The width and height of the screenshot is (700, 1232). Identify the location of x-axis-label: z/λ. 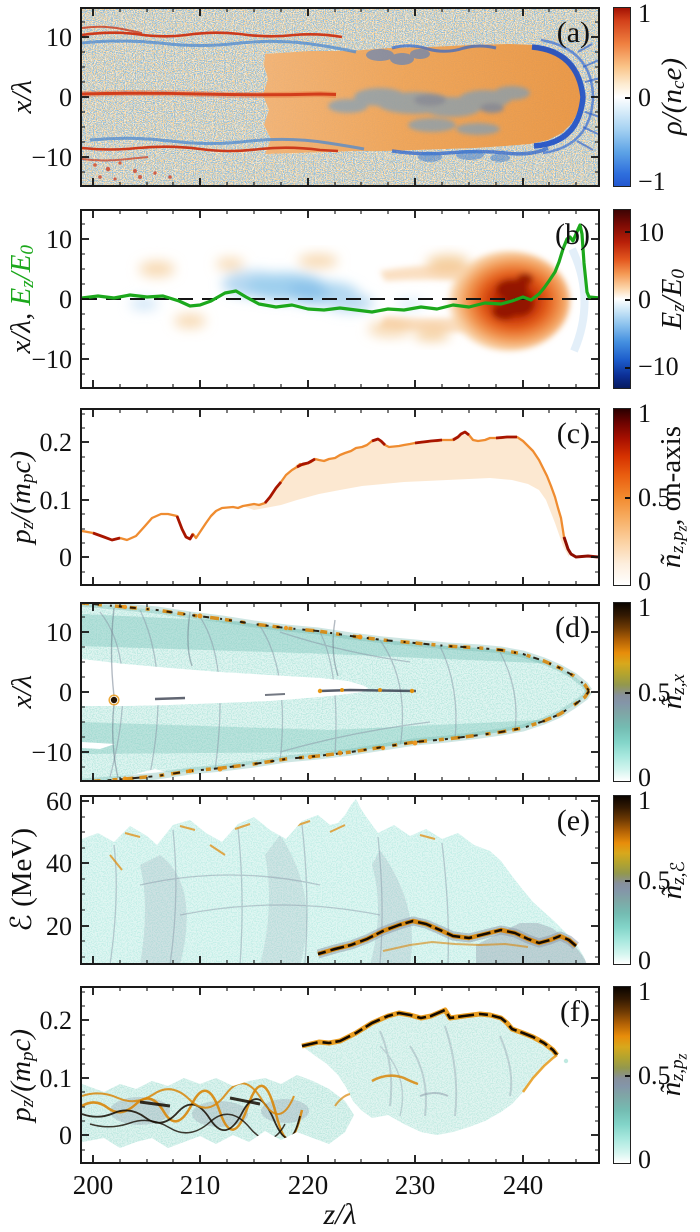
(340, 1214).